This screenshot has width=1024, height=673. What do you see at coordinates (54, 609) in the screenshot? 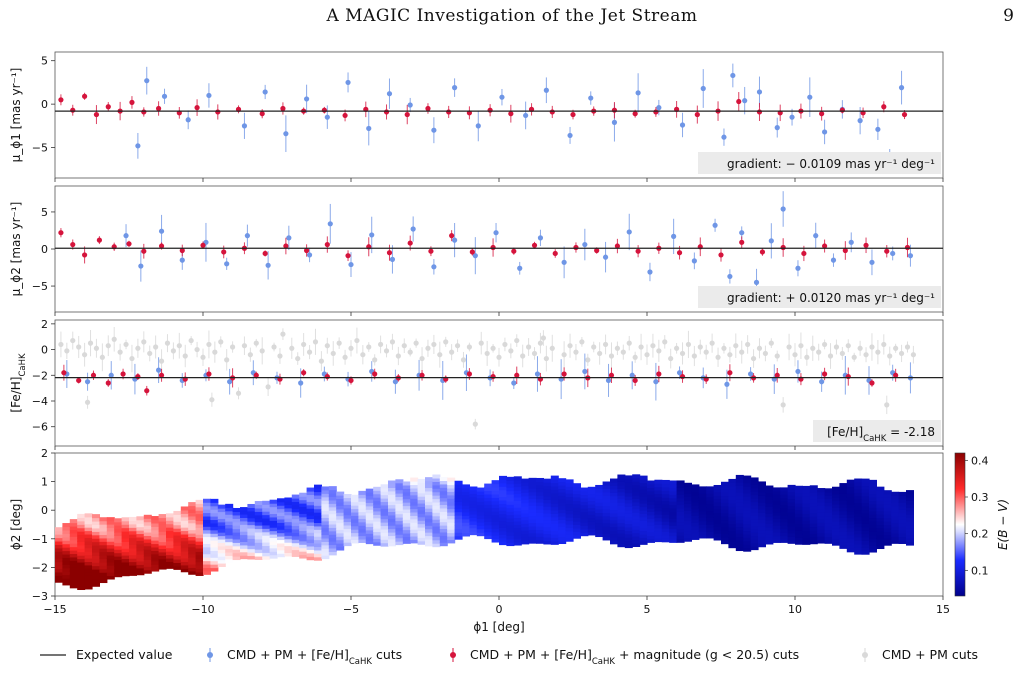
I see `x-tick-label: −15` at bounding box center [54, 609].